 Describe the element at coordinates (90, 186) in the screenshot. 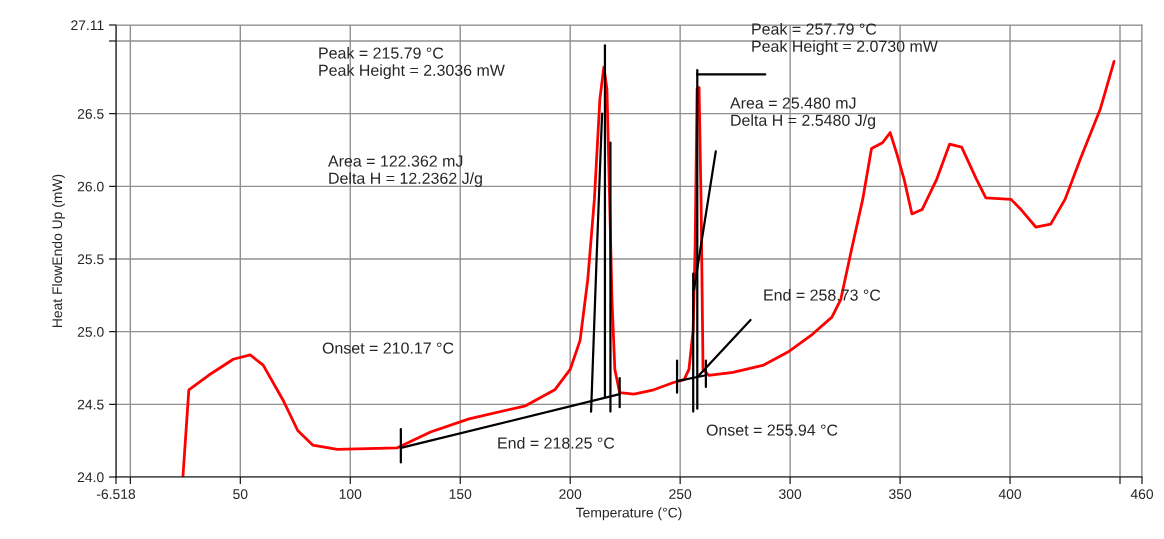

I see `y-tick-label: 26.0` at that location.